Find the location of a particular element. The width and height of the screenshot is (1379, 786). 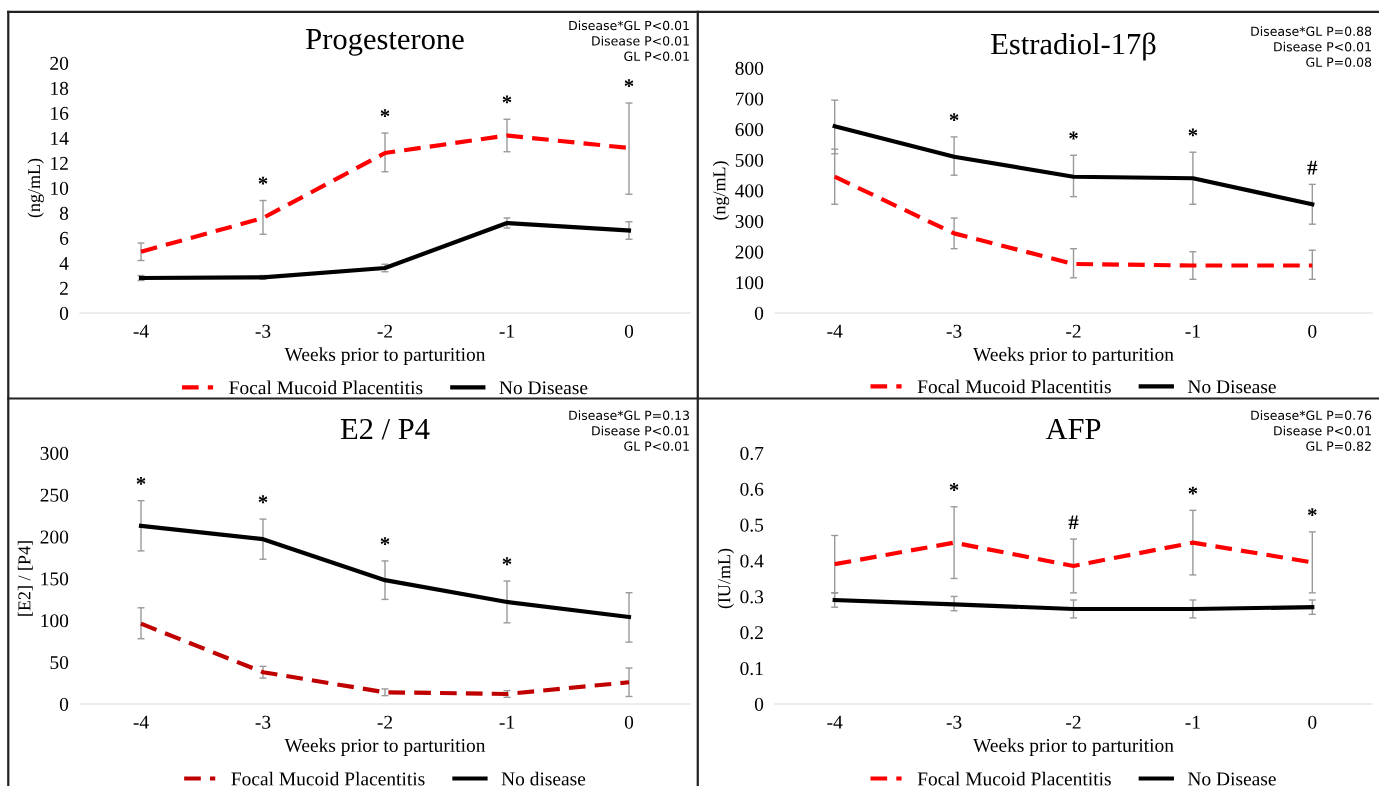

y-tick-label: 12 is located at coordinates (59, 163).